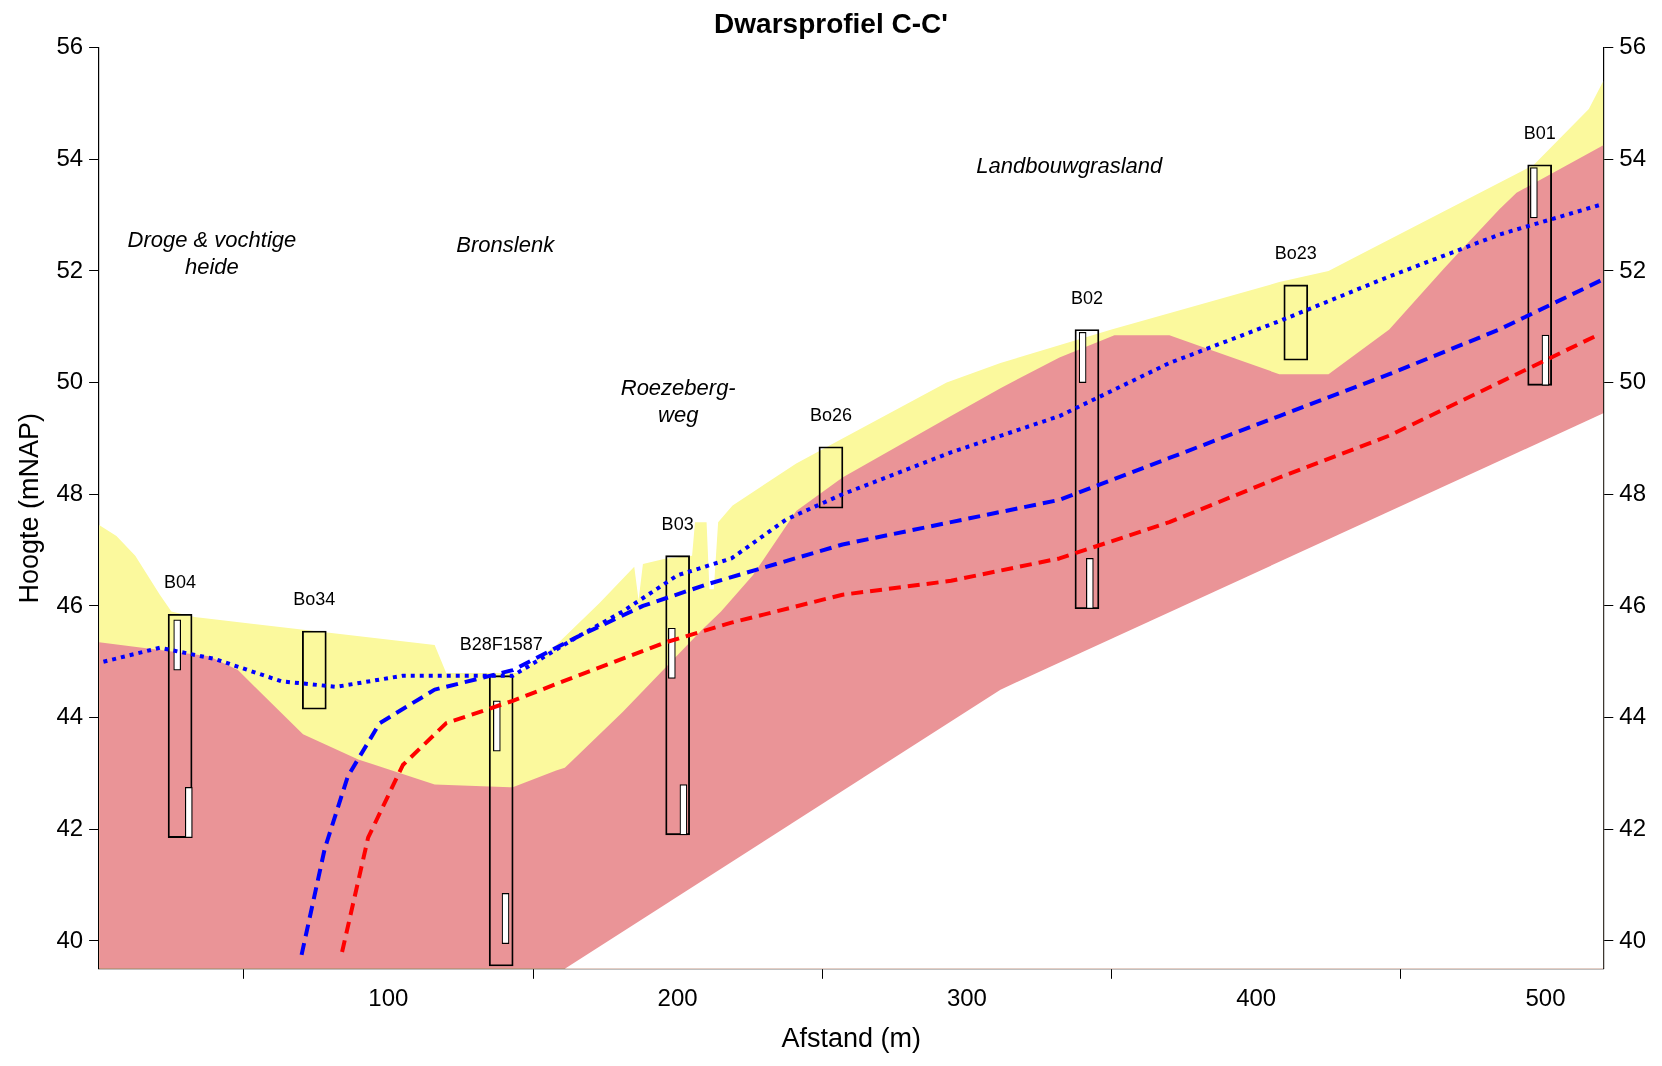 The height and width of the screenshot is (1066, 1662). What do you see at coordinates (1633, 492) in the screenshot?
I see `y2-tick-label: 48` at bounding box center [1633, 492].